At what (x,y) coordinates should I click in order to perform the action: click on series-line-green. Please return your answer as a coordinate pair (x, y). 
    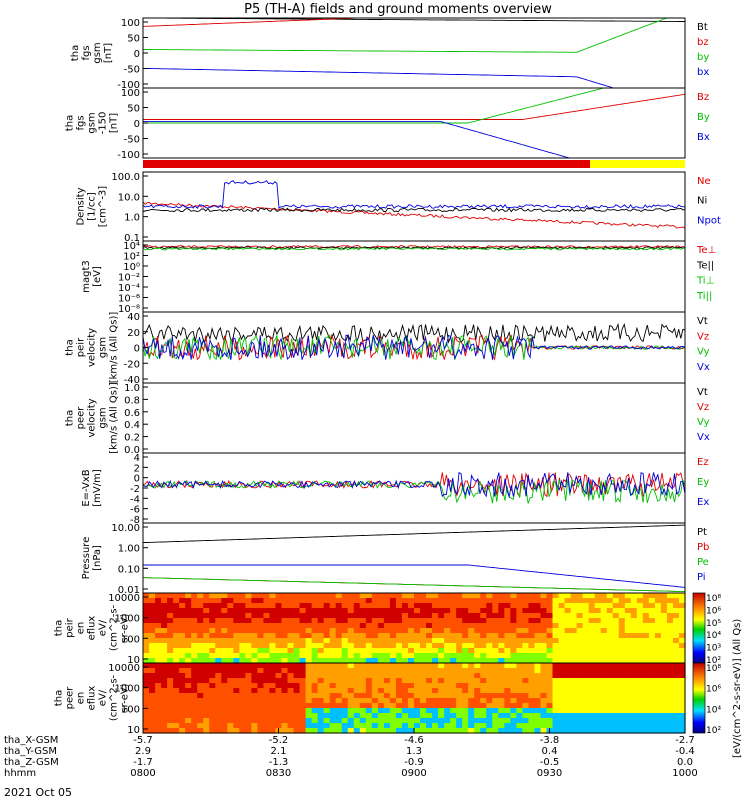
    Looking at the image, I should click on (414, 249).